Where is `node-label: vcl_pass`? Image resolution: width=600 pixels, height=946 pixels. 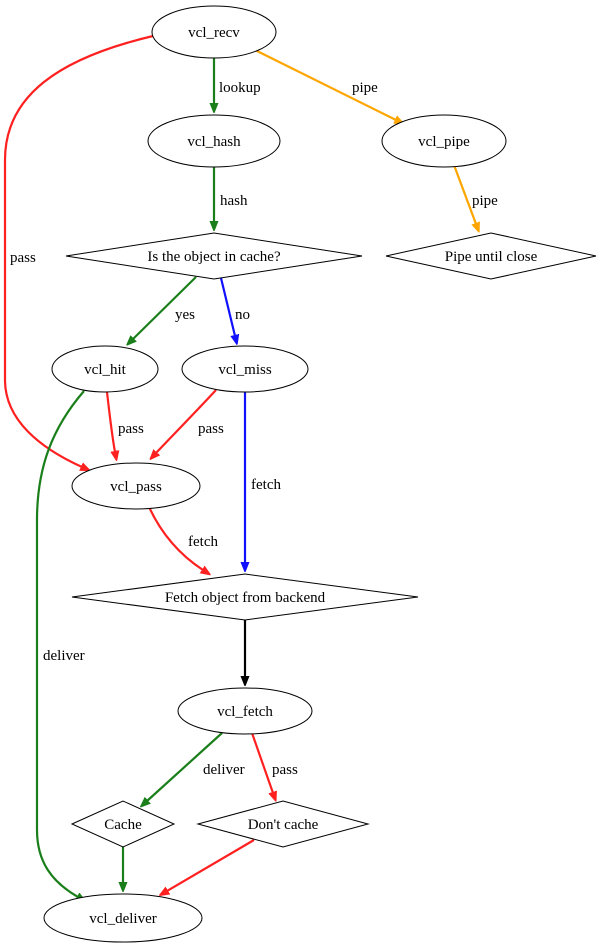
node-label: vcl_pass is located at coordinates (136, 487).